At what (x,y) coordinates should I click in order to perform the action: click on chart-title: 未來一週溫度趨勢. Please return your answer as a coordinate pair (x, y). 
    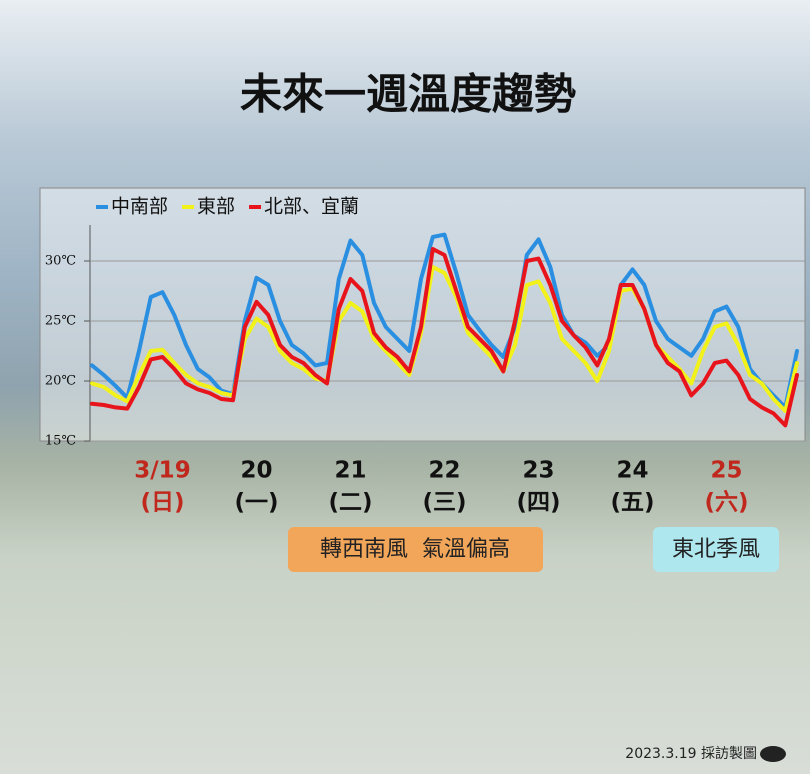
    Looking at the image, I should click on (408, 94).